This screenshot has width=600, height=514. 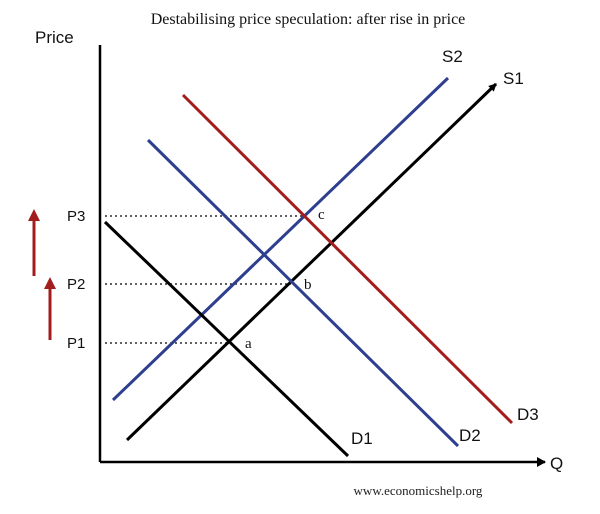 I want to click on curve-label-s1: S1, so click(x=513, y=78).